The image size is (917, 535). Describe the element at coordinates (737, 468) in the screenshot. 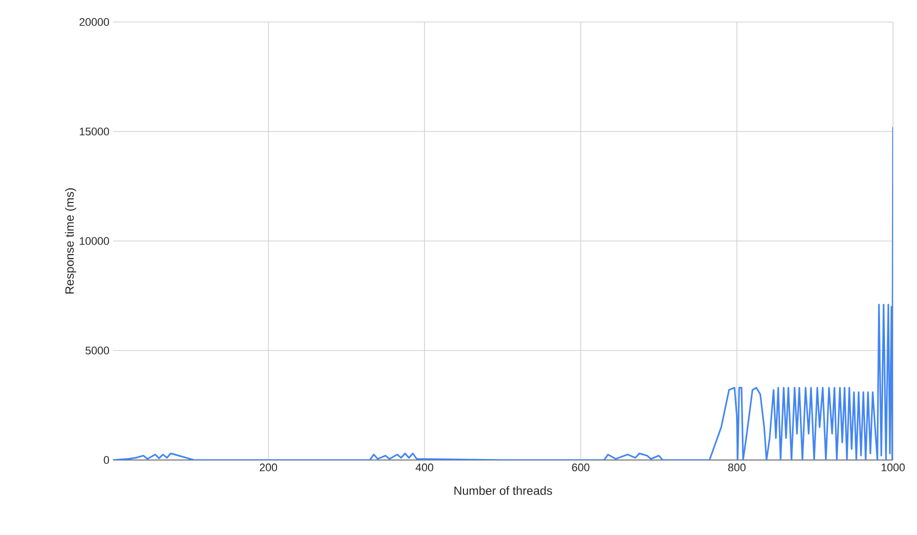

I see `x-tick-label: 800` at that location.